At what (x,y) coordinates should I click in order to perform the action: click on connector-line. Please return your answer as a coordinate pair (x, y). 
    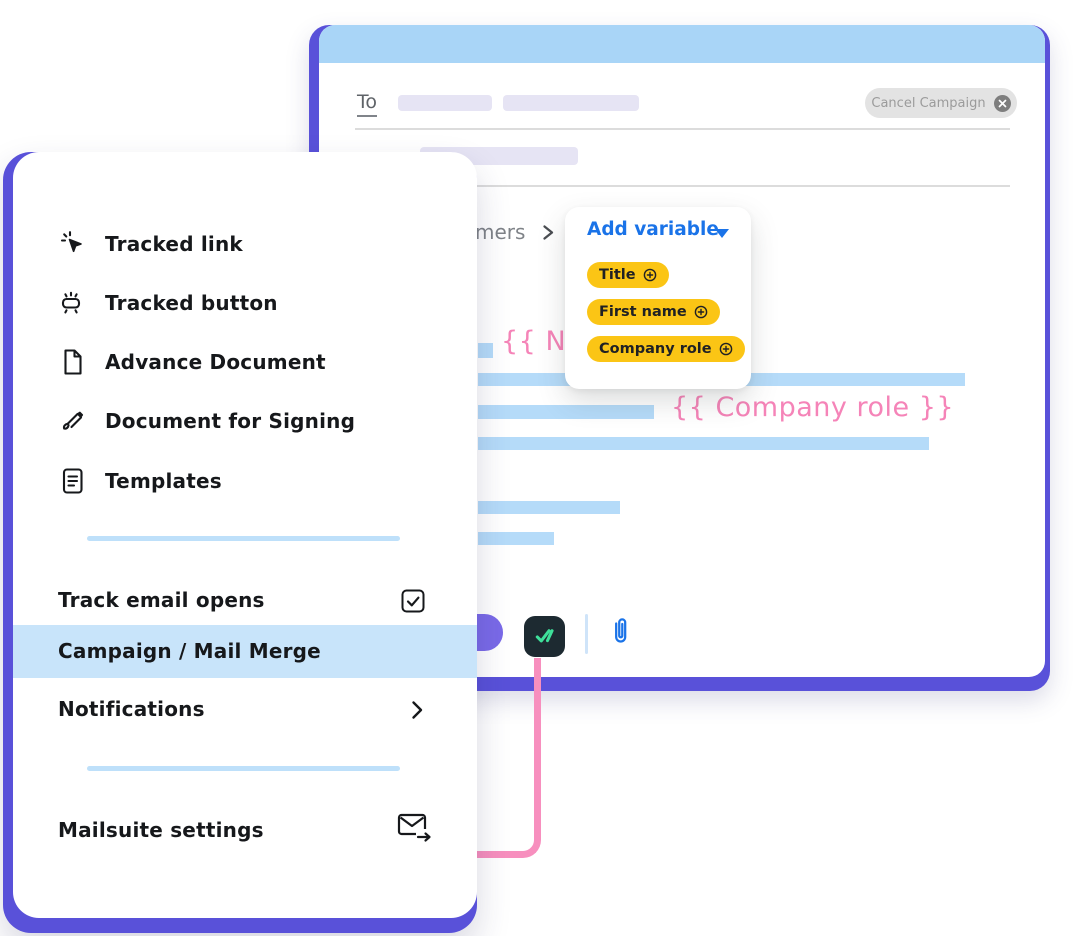
    Looking at the image, I should click on (509, 758).